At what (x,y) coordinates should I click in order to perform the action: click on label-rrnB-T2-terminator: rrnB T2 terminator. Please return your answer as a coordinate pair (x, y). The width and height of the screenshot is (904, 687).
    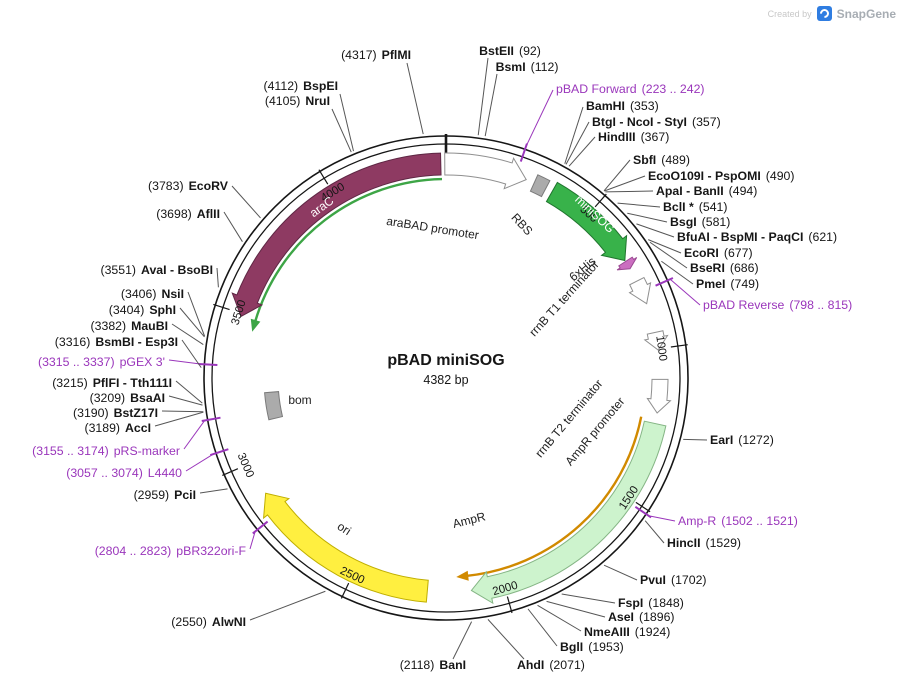
    Looking at the image, I should click on (568, 418).